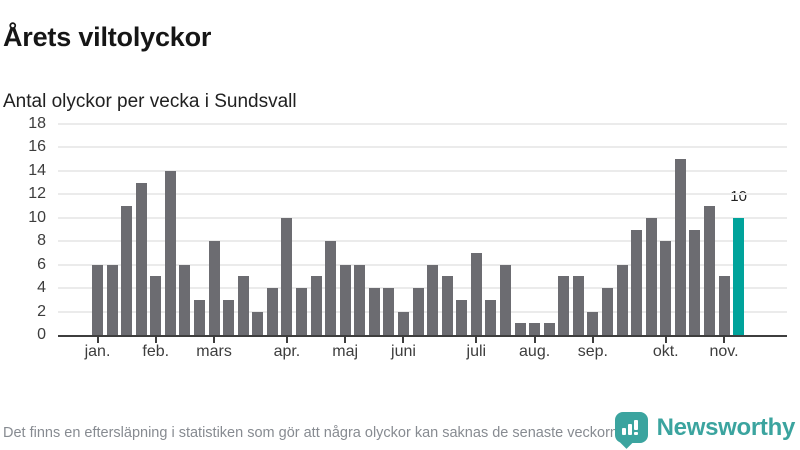 The height and width of the screenshot is (450, 800). Describe the element at coordinates (476, 340) in the screenshot. I see `x-tick-juli` at that location.